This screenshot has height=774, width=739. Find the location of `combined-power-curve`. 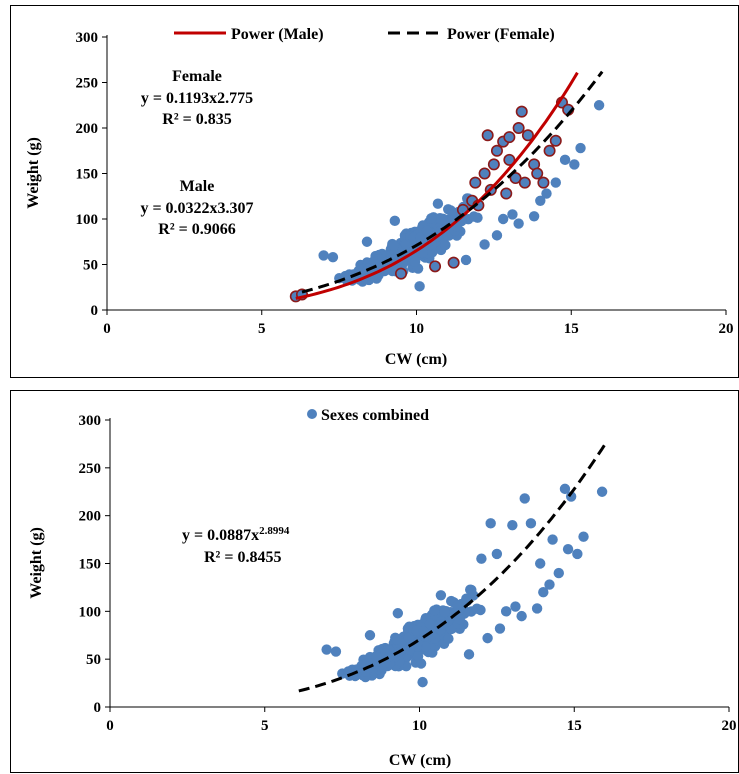

combined-power-curve is located at coordinates (452, 568).